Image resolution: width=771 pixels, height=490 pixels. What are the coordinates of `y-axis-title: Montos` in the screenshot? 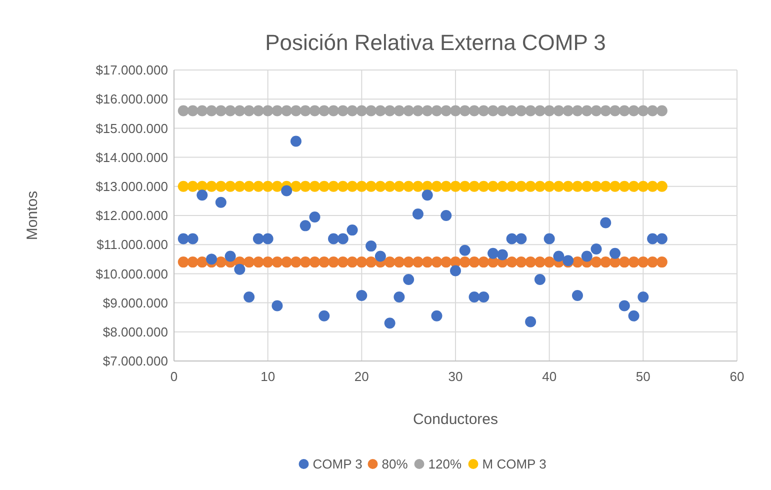 It's located at (32, 215).